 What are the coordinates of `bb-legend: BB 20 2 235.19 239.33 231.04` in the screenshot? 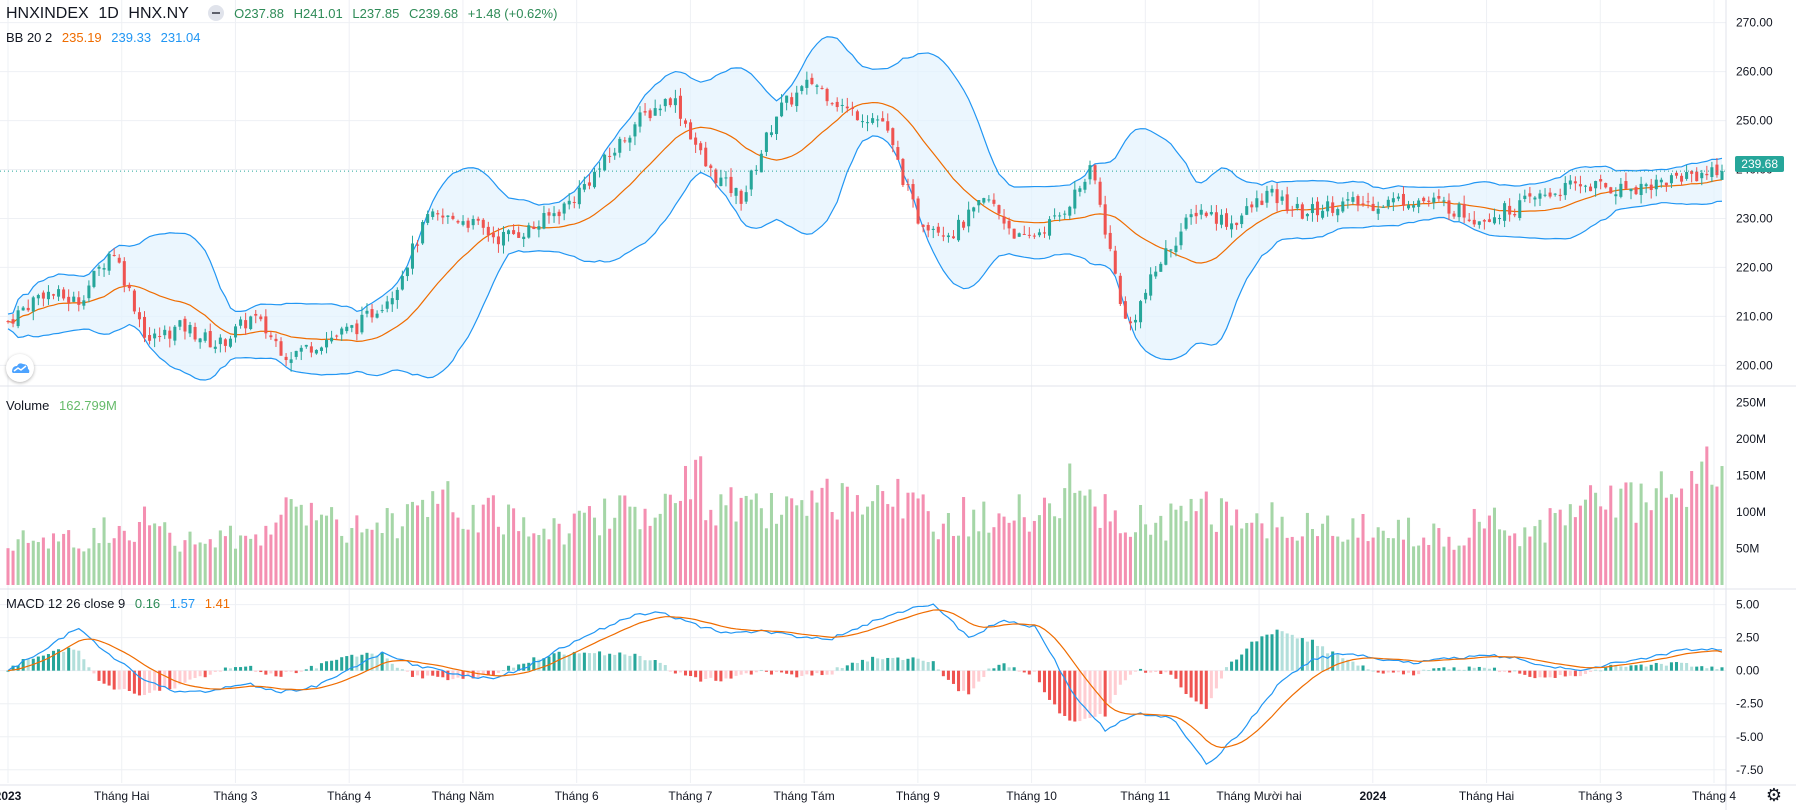 It's located at (106, 38).